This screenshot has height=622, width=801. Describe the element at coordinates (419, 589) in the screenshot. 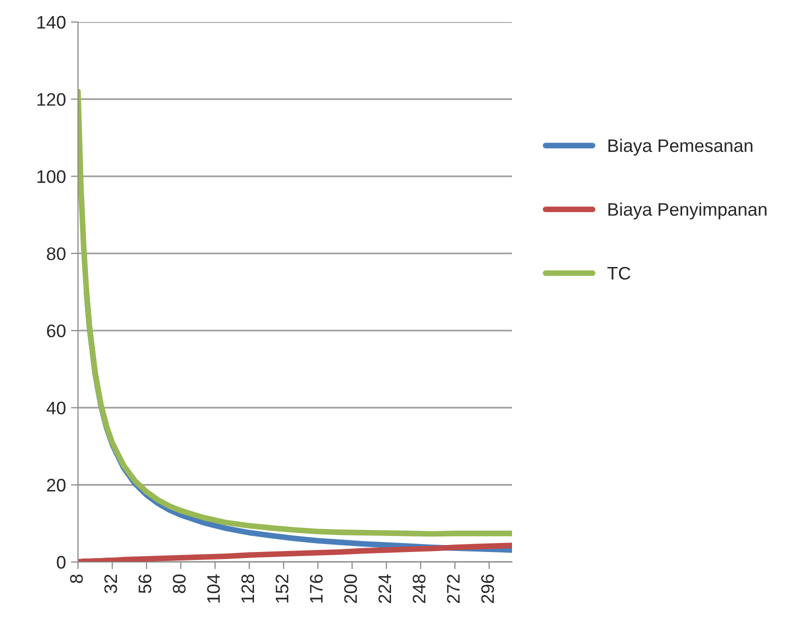

I see `x-tick-label: 248` at that location.